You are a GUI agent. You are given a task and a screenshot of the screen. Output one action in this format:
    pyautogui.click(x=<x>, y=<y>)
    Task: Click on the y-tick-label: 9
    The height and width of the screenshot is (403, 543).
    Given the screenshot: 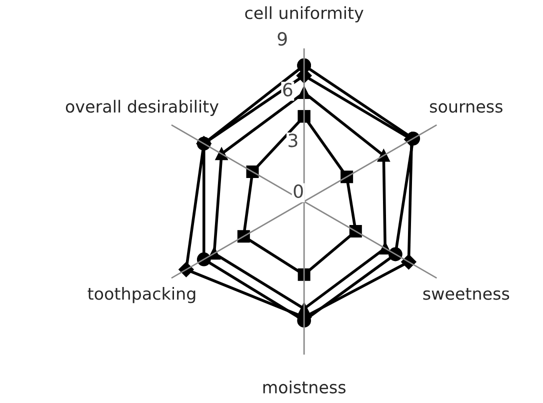 What is the action you would take?
    pyautogui.click(x=282, y=39)
    